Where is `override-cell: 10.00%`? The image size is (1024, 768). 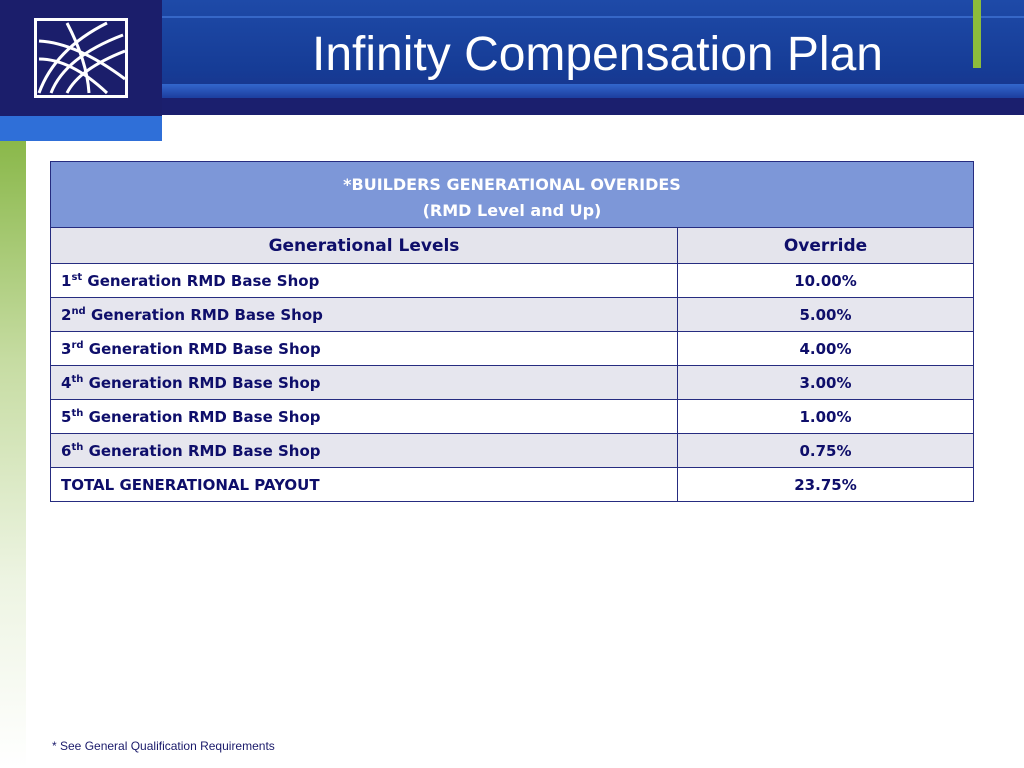
override-cell: 10.00% is located at coordinates (825, 280).